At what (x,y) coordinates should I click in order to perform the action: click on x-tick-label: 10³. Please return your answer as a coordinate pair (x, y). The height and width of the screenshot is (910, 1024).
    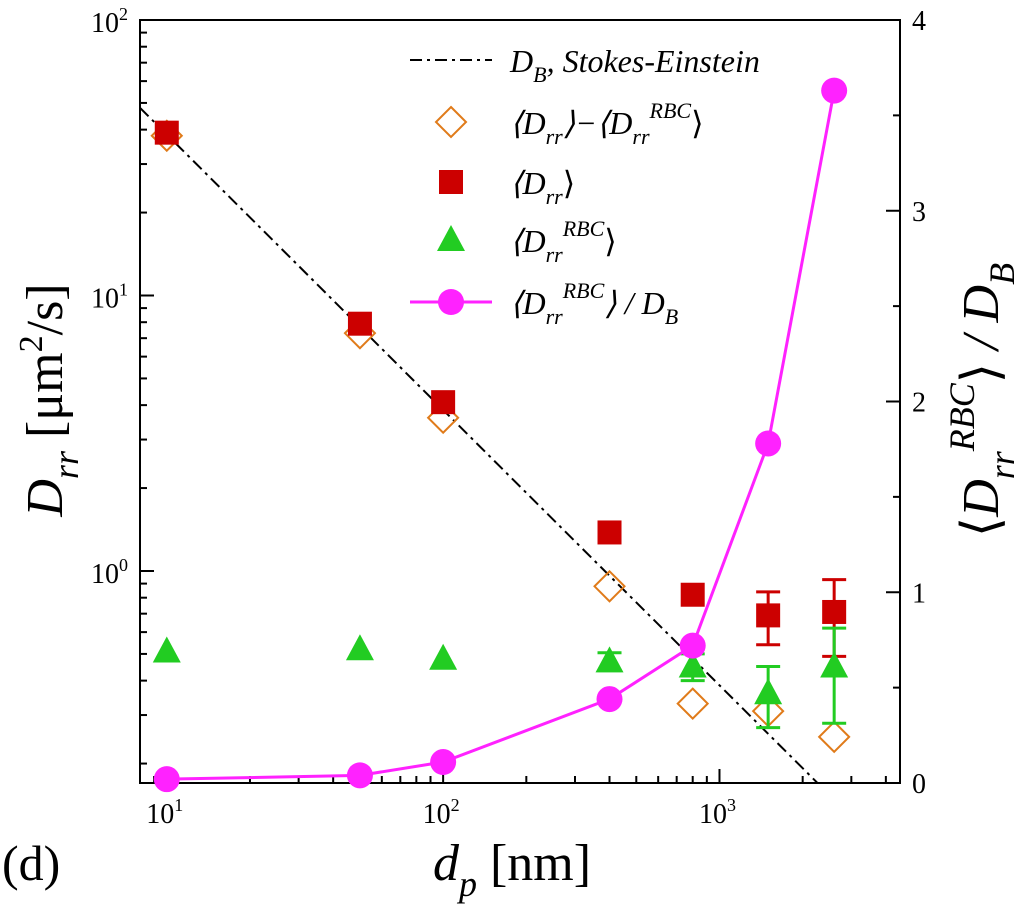
    Looking at the image, I should click on (717, 812).